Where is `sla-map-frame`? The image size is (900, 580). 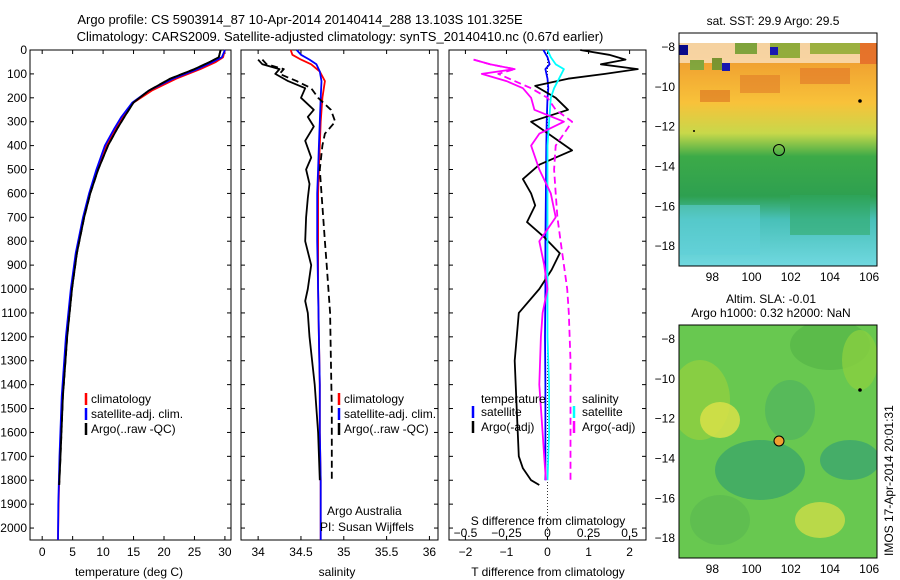 sla-map-frame is located at coordinates (778, 441).